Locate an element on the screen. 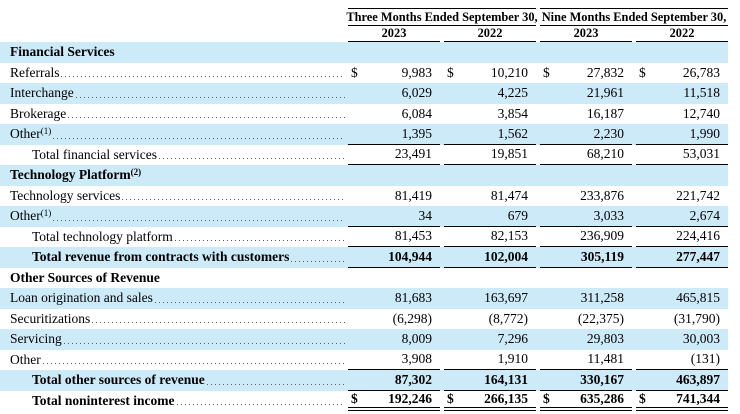 Image resolution: width=740 pixels, height=414 pixels. row-label: Interchange is located at coordinates (174, 93).